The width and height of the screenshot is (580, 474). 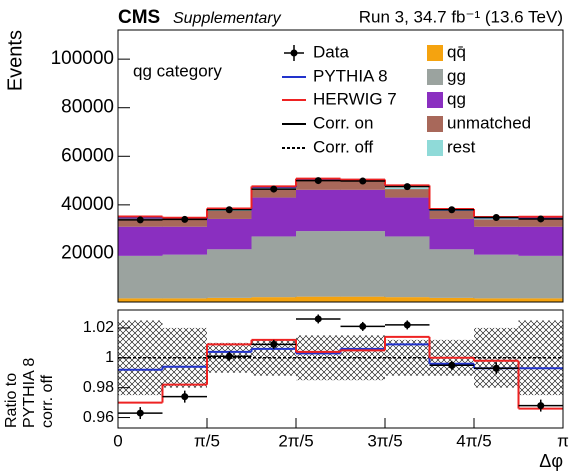 I want to click on y-tick-label: 1.02, so click(x=98, y=327).